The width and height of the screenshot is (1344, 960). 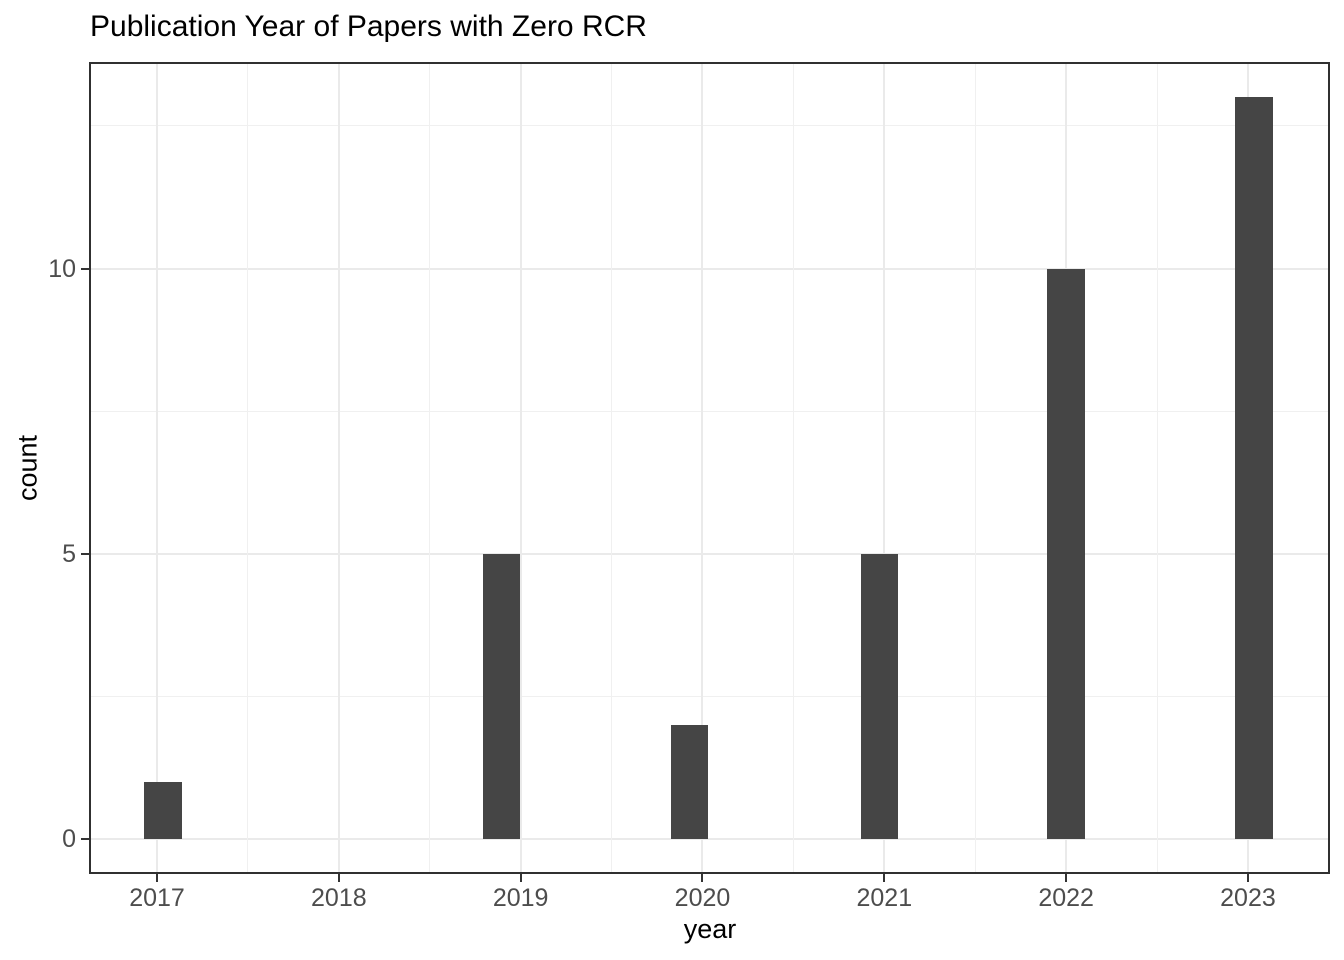 I want to click on chart-title: Publication Year of Papers with Zero RCR, so click(x=368, y=26).